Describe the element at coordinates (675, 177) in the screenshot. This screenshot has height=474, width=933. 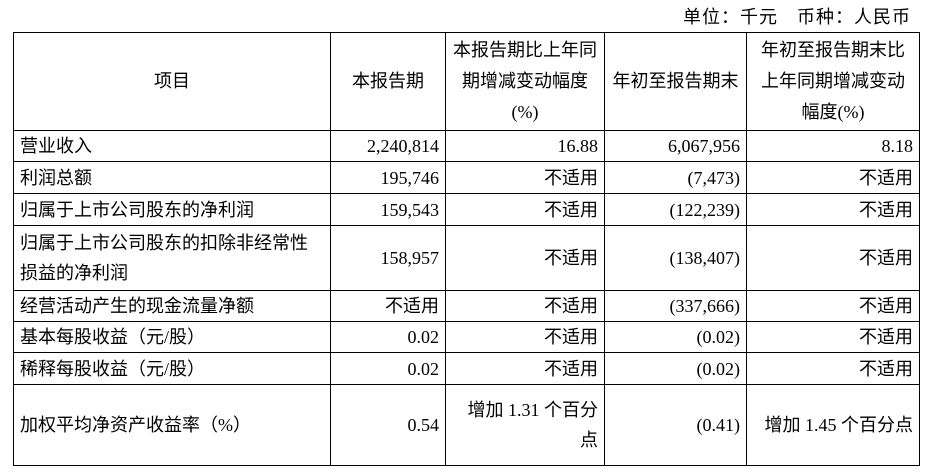
I see `table-cell: (7,473)` at that location.